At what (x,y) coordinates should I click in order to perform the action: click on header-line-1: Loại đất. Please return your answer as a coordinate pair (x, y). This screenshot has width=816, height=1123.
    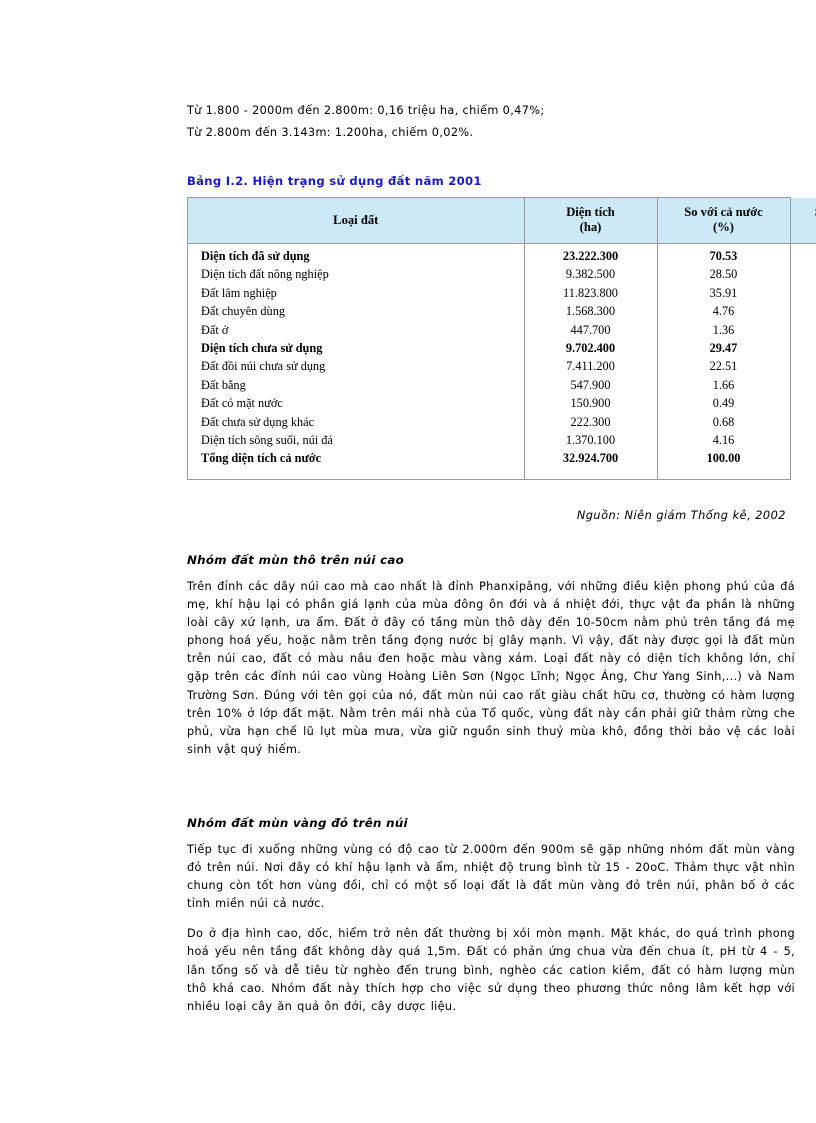
    Looking at the image, I should click on (356, 219).